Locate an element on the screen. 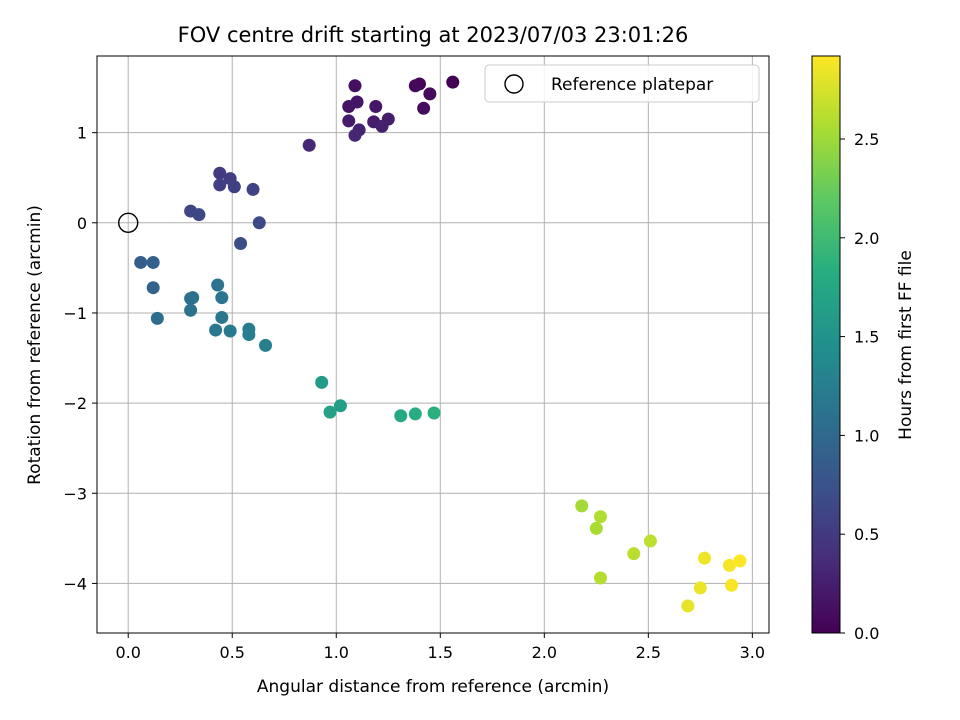 The image size is (960, 720). x-tick-label: 1.5 is located at coordinates (440, 652).